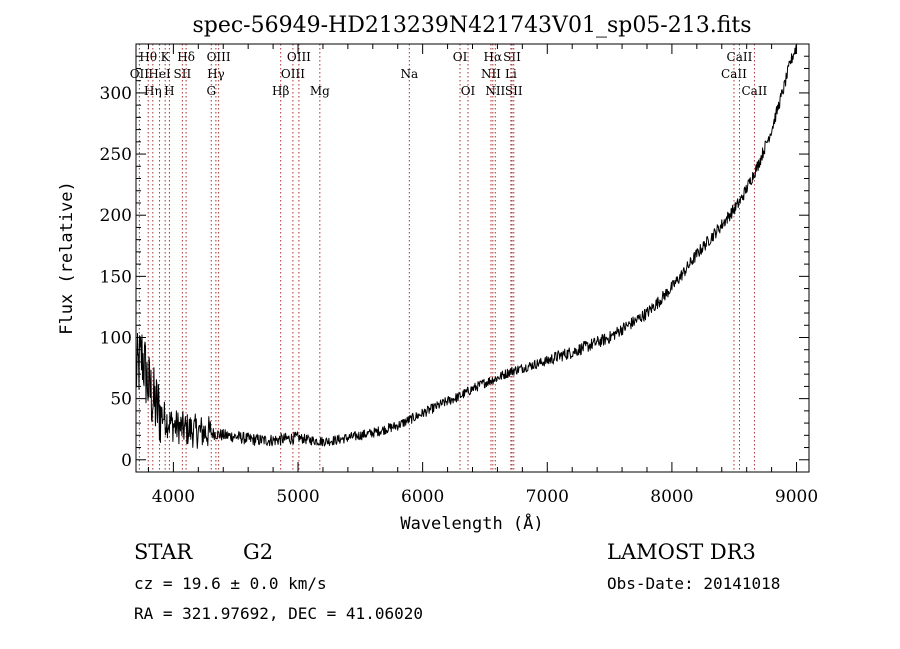 The image size is (900, 649). What do you see at coordinates (278, 613) in the screenshot?
I see `coordinates: RA = 321.97692, DEC = 41.06020` at bounding box center [278, 613].